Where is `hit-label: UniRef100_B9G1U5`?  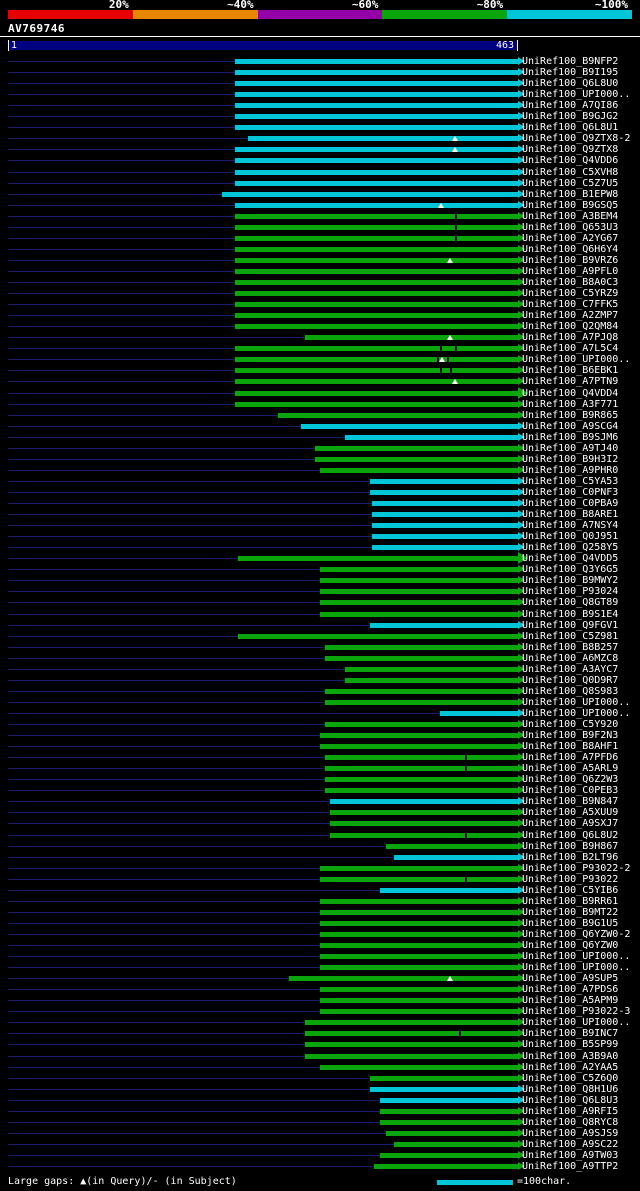 hit-label: UniRef100_B9G1U5 is located at coordinates (570, 923).